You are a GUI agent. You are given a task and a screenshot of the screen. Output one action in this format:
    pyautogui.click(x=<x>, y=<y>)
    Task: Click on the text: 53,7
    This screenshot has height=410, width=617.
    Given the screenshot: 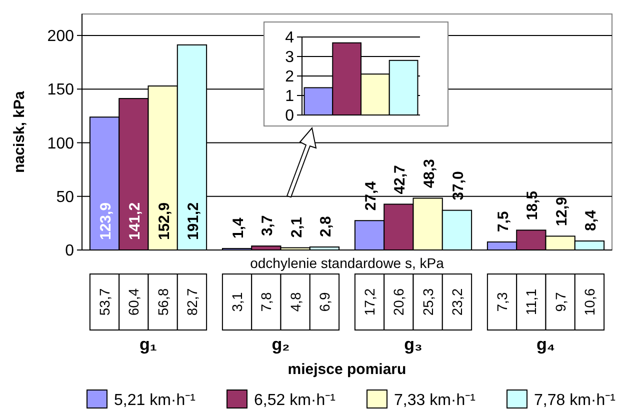 What is the action you would take?
    pyautogui.click(x=104, y=302)
    